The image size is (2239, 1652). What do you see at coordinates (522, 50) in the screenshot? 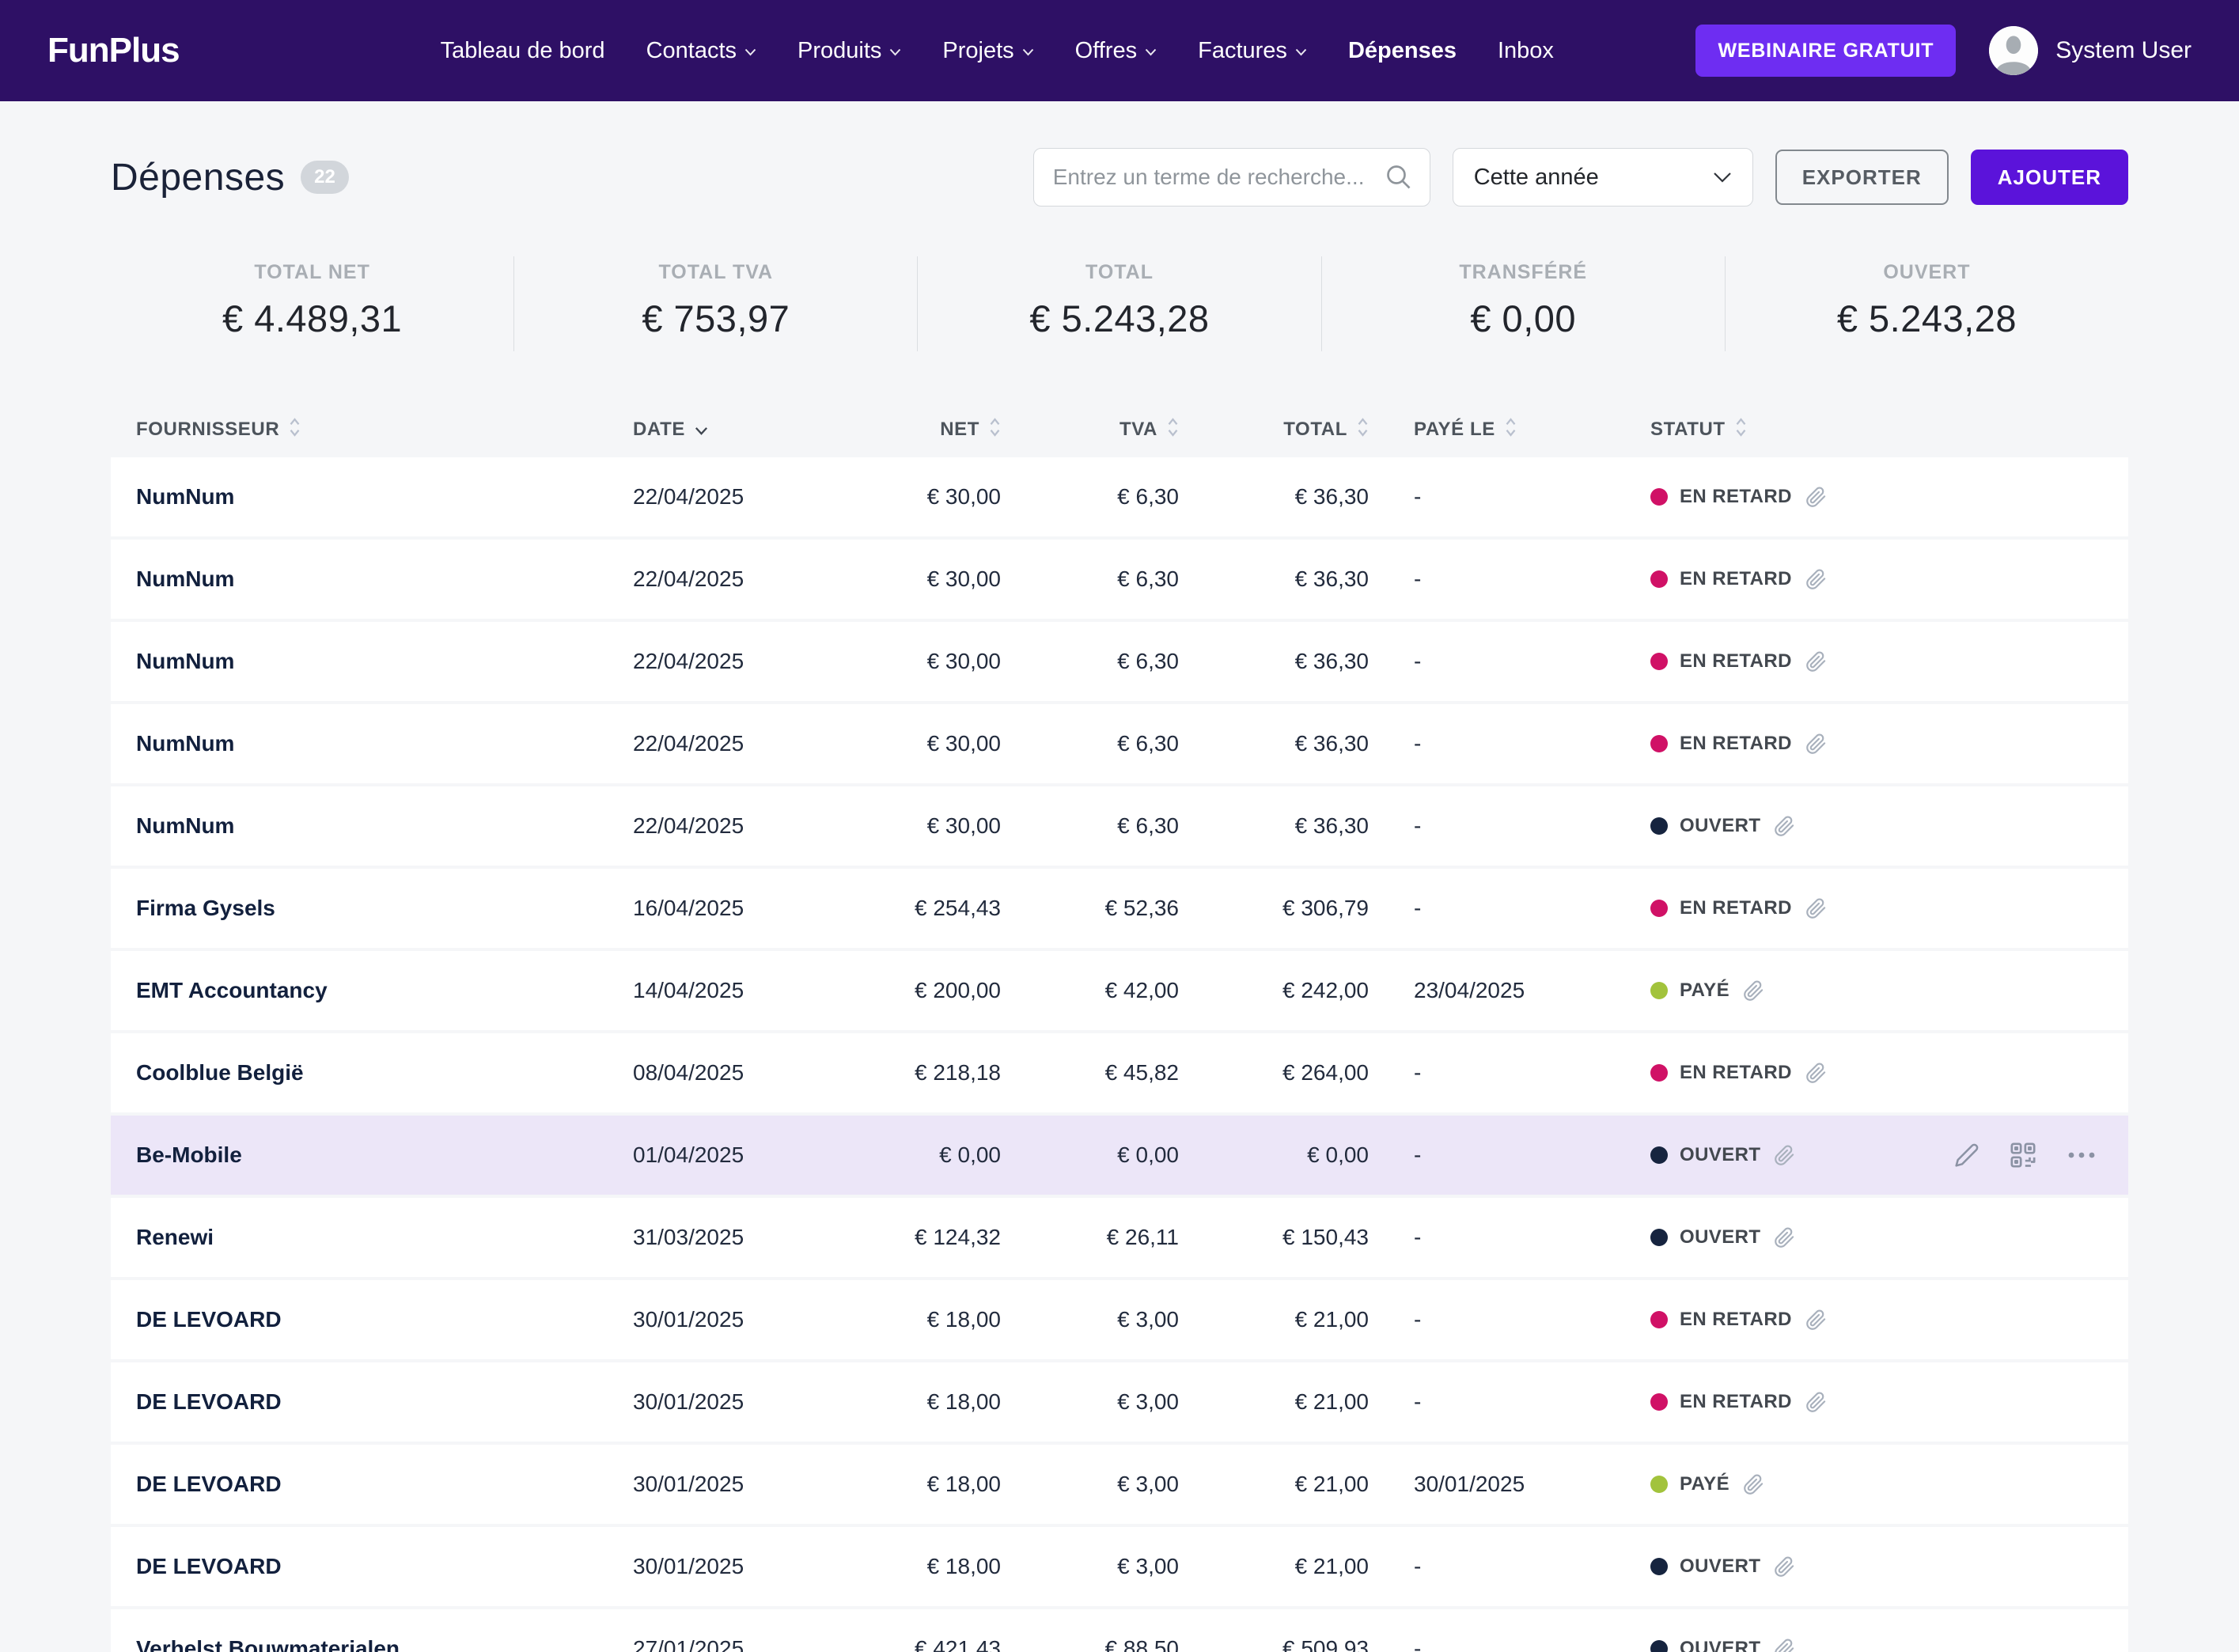
I see `nav-item-tableau-de-bord: Tableau de bord` at bounding box center [522, 50].